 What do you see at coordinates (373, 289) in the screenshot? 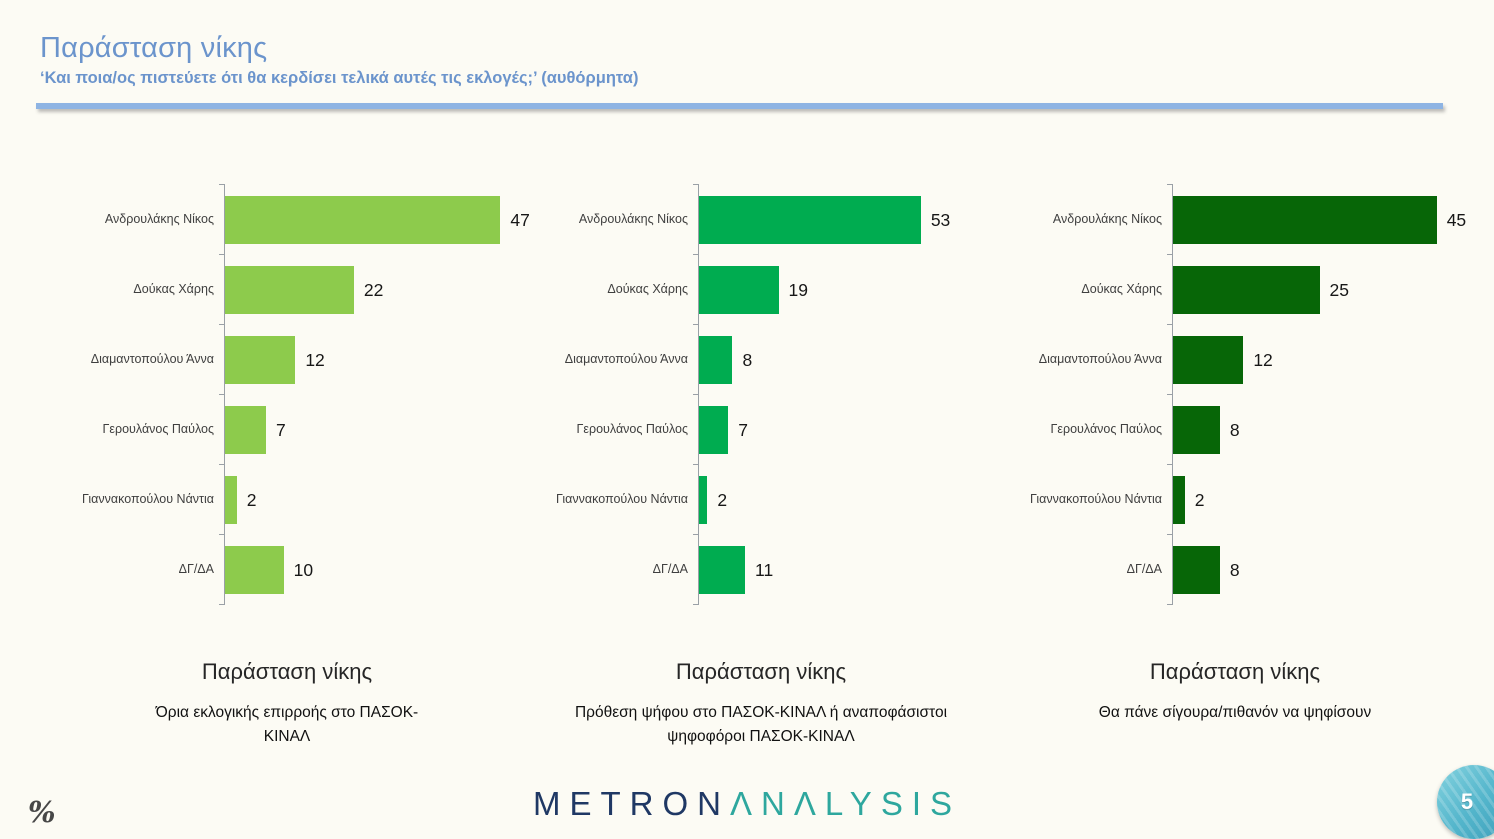
I see `value-label: 22` at bounding box center [373, 289].